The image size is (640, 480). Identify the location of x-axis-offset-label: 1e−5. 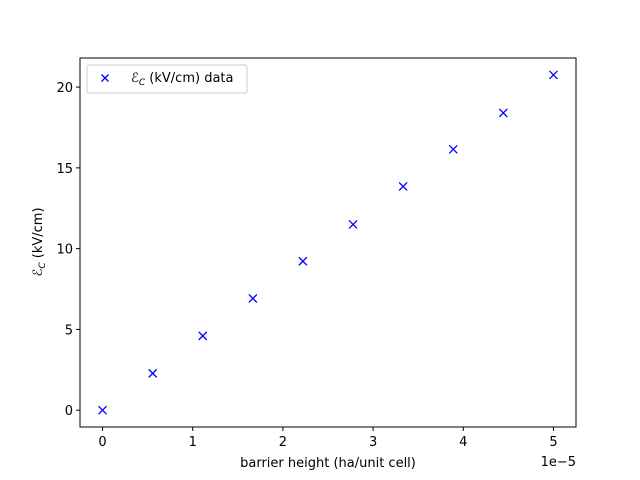
(558, 462).